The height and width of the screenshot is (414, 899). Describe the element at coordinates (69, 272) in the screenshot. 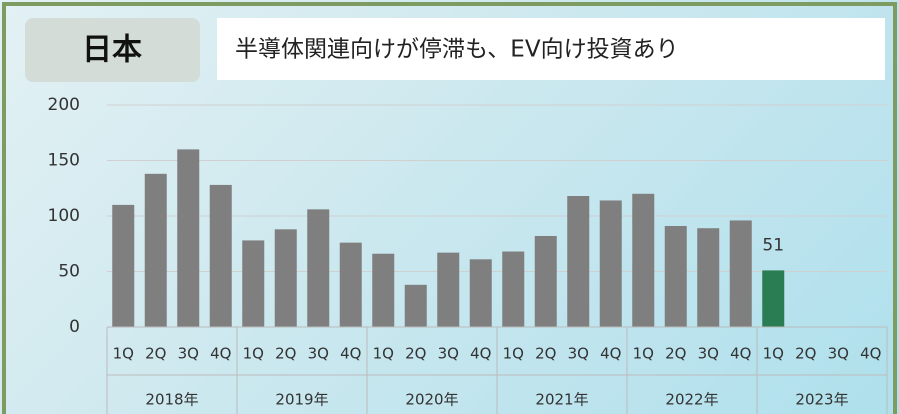

I see `y-tick-label: 50` at that location.